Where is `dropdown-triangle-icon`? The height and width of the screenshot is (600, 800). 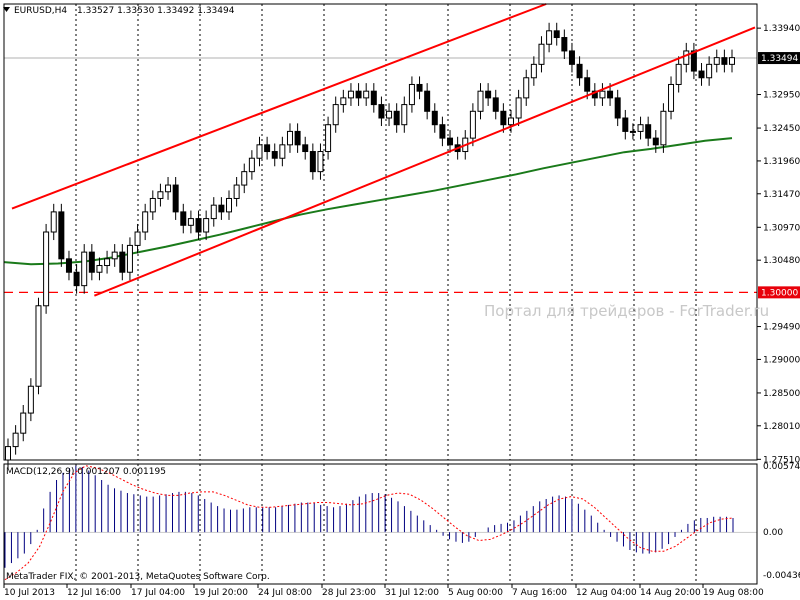 dropdown-triangle-icon is located at coordinates (6, 9).